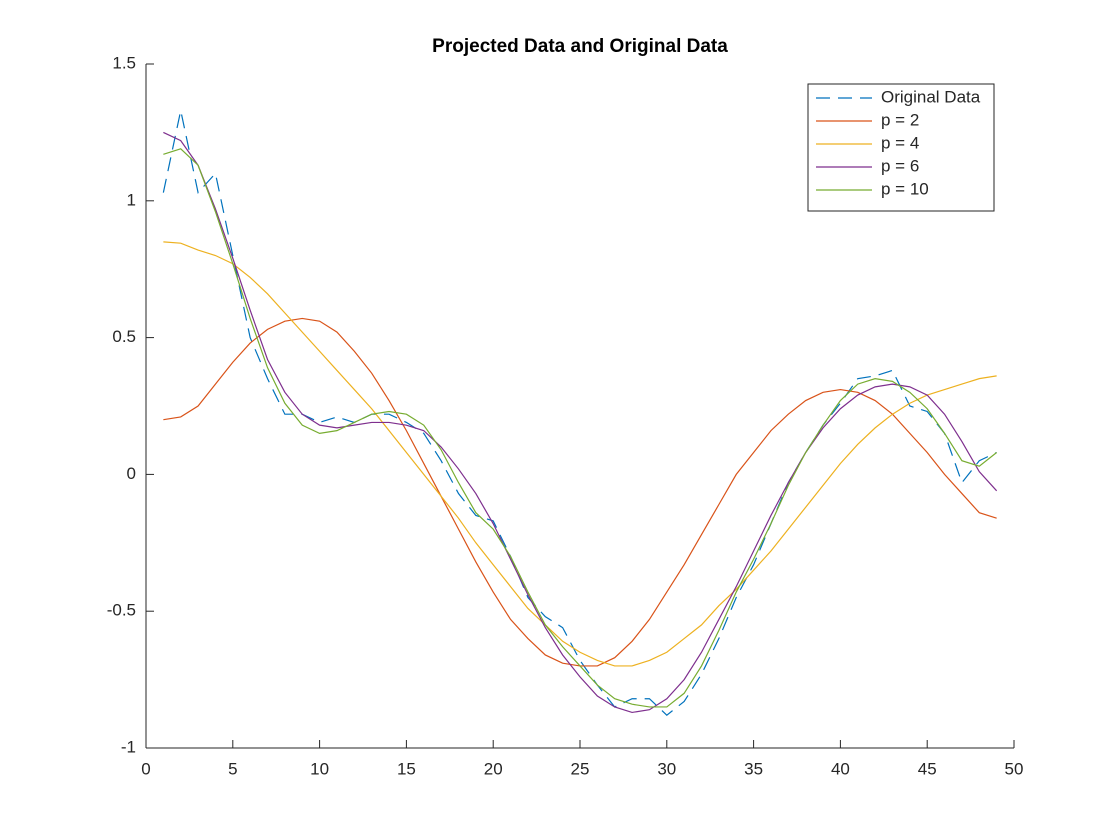 The width and height of the screenshot is (1120, 840). I want to click on x-tick-label: 10, so click(319, 768).